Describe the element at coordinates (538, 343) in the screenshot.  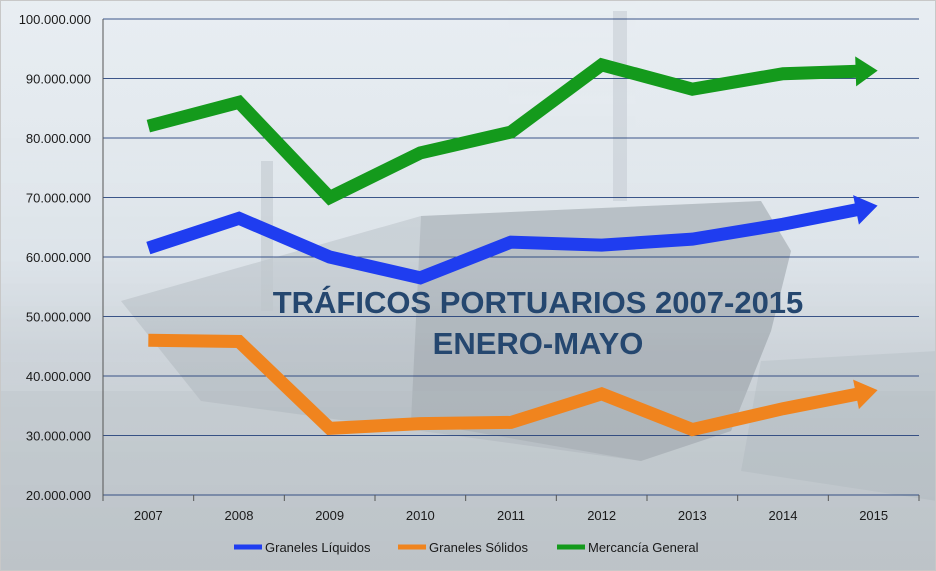
I see `chart-subtitle: ENERO-MAYO` at that location.